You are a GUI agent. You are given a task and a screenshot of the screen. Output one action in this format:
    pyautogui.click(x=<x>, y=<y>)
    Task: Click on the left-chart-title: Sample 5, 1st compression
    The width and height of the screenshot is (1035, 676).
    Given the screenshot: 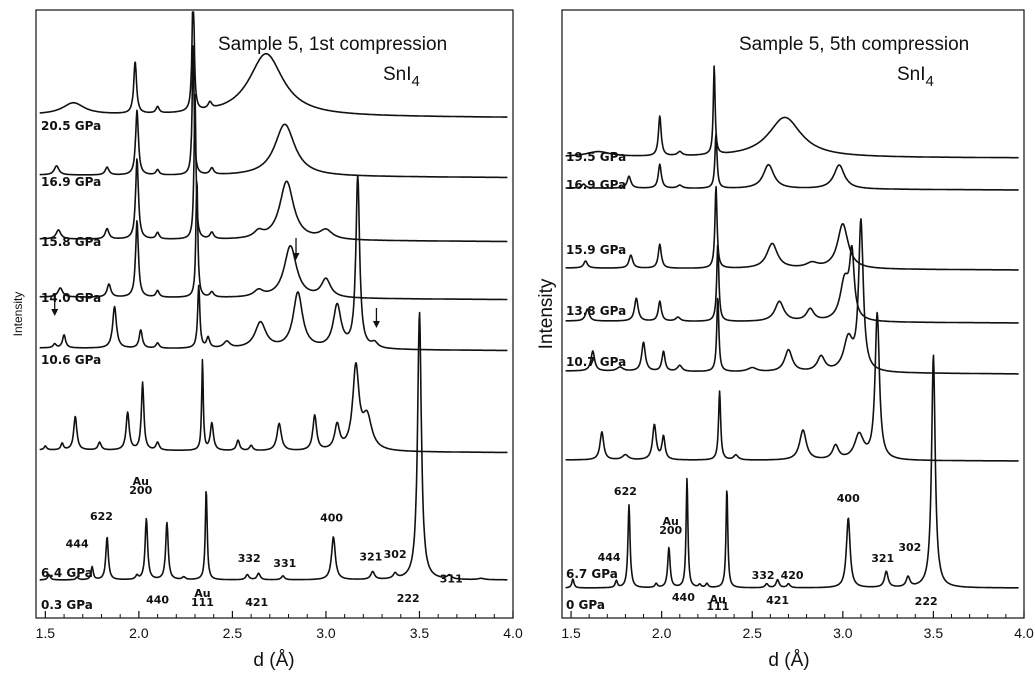 What is the action you would take?
    pyautogui.click(x=332, y=44)
    